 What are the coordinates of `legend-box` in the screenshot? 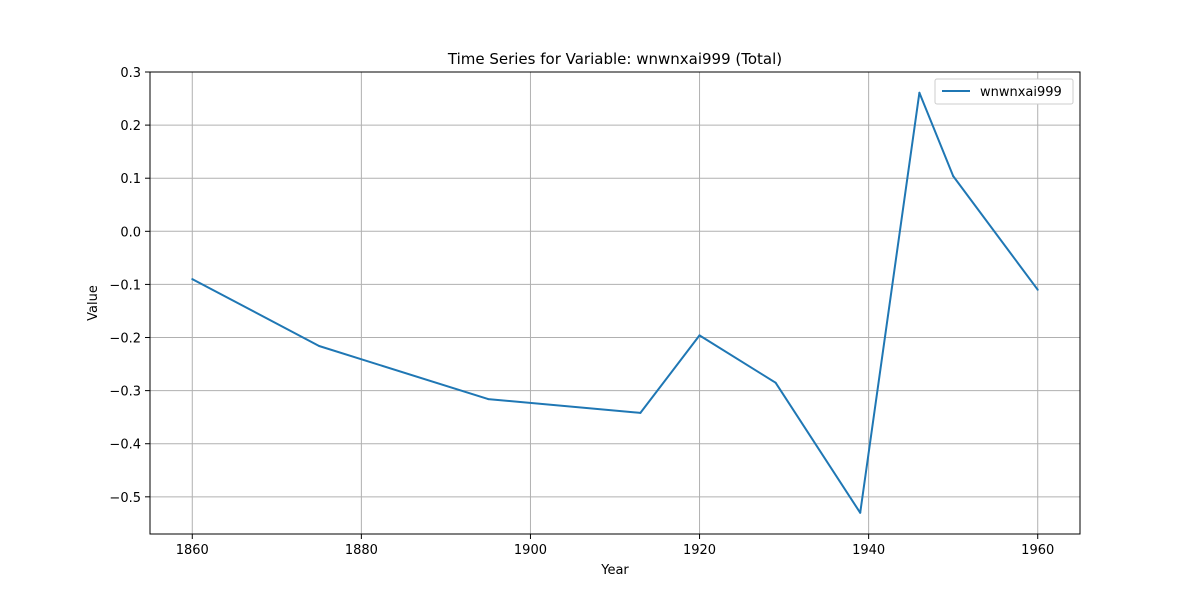 It's located at (1004, 91).